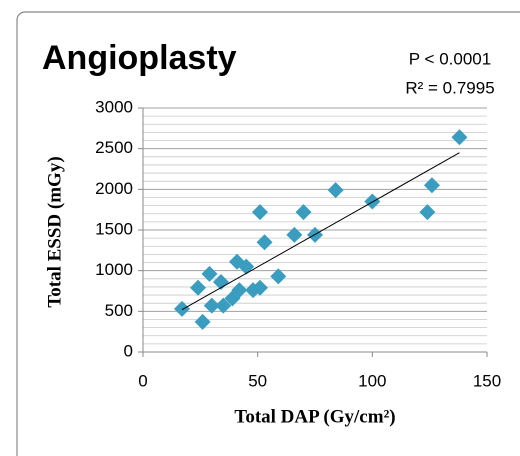  Describe the element at coordinates (139, 58) in the screenshot. I see `chart-title: Angioplasty` at that location.